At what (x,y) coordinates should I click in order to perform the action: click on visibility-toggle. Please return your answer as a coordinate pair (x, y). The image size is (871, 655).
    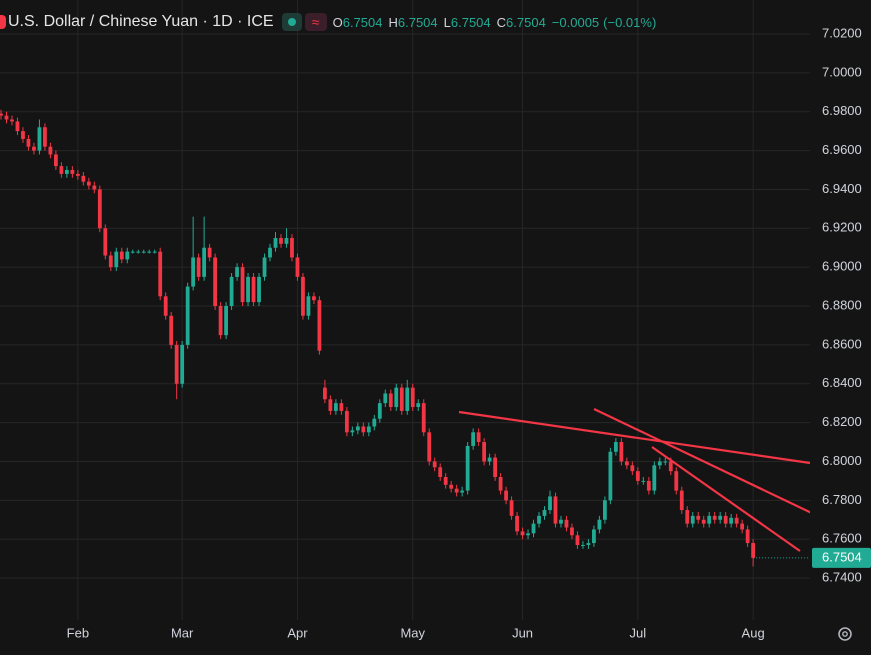
    Looking at the image, I should click on (291, 22).